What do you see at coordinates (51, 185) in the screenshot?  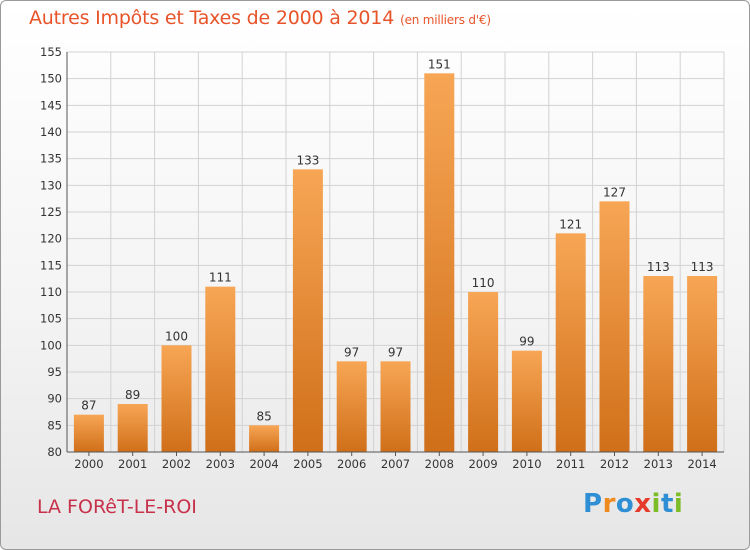 I see `y-tick-label: 130` at bounding box center [51, 185].